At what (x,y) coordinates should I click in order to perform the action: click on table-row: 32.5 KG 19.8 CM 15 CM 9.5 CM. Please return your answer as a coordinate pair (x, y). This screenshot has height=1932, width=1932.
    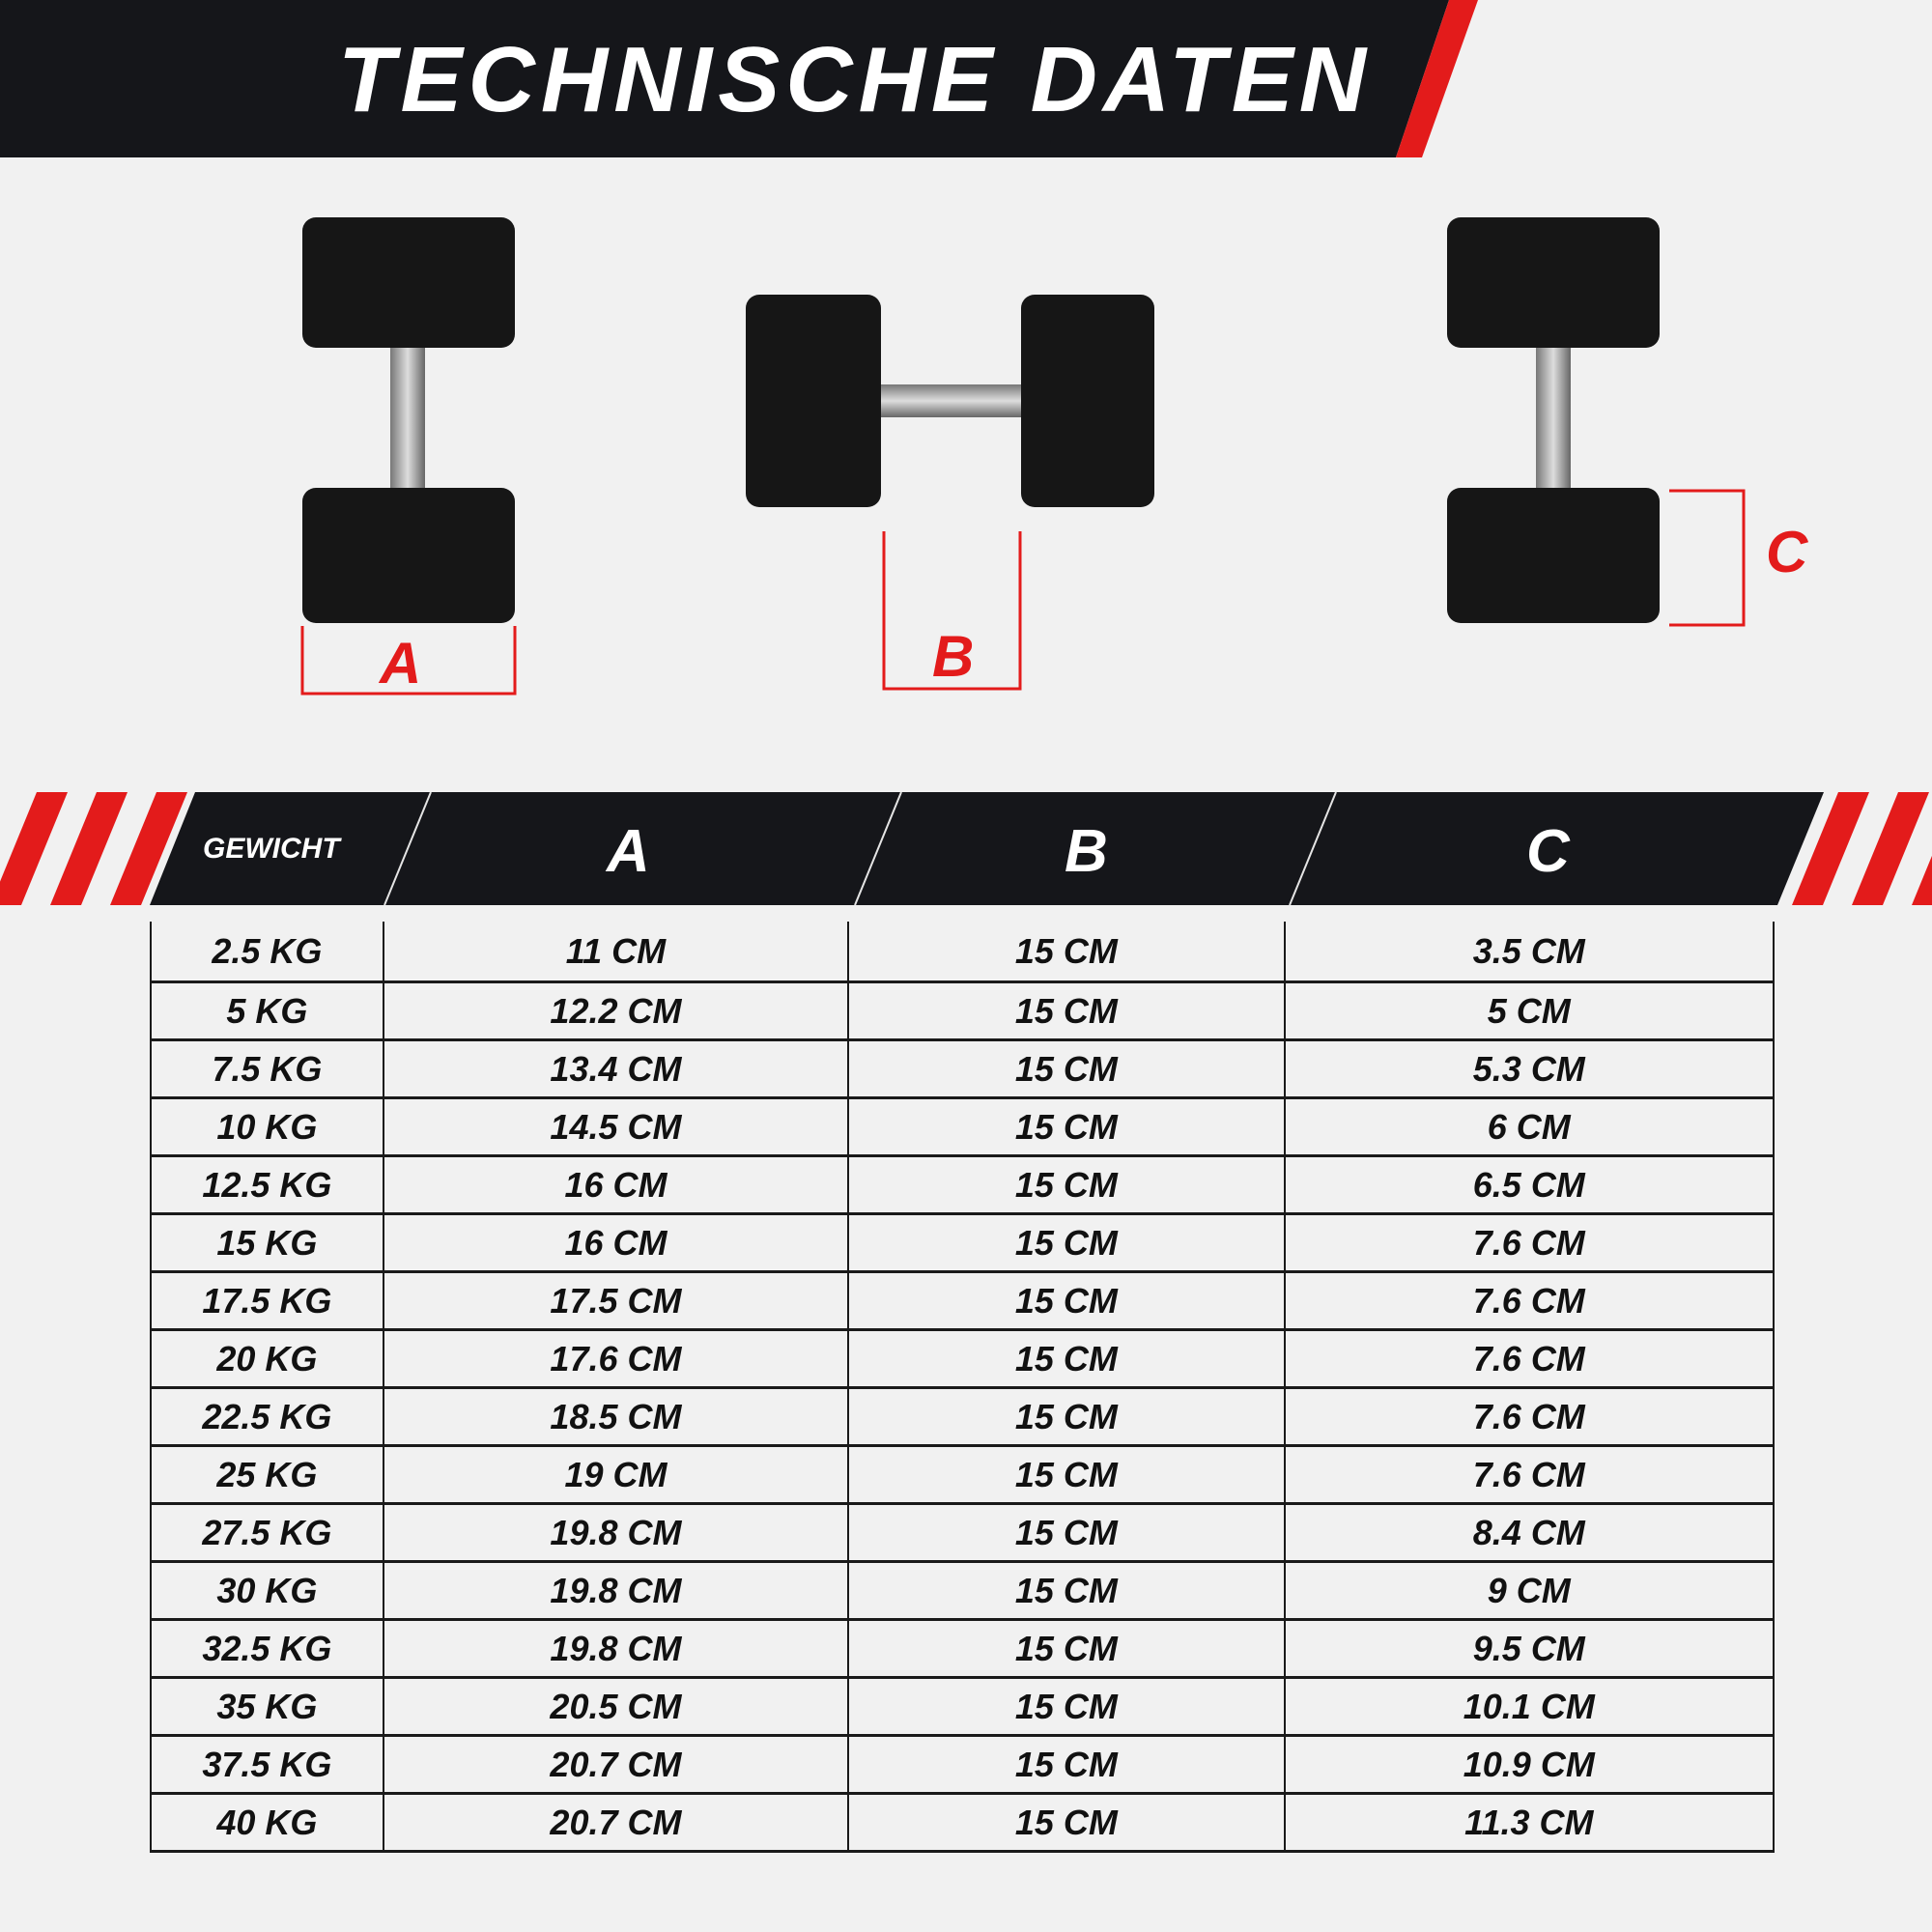
    Looking at the image, I should click on (963, 1648).